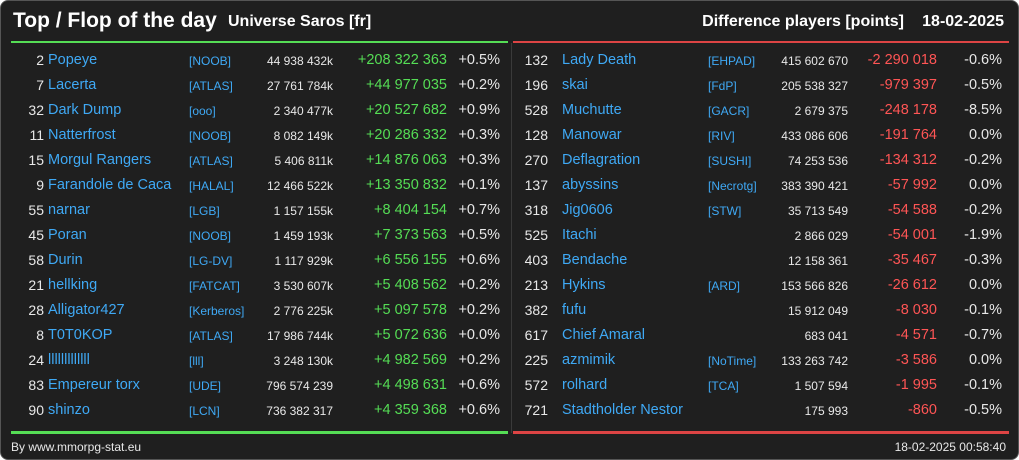 The width and height of the screenshot is (1019, 460). What do you see at coordinates (299, 411) in the screenshot?
I see `player-points: 736 382 317` at bounding box center [299, 411].